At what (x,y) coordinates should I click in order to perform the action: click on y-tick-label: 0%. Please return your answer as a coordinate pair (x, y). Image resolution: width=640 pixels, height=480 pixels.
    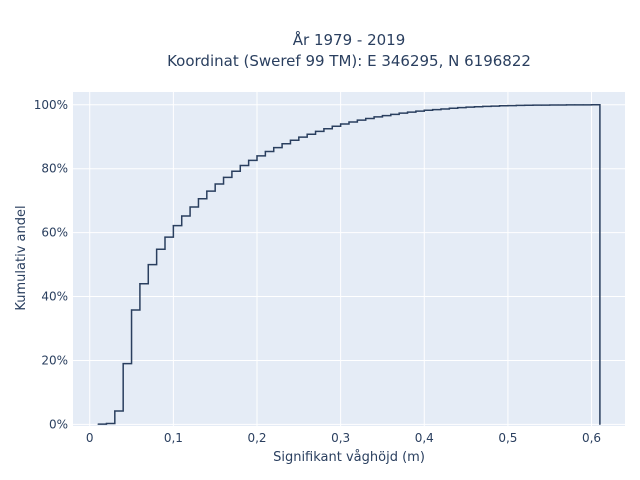
    Looking at the image, I should click on (58, 424).